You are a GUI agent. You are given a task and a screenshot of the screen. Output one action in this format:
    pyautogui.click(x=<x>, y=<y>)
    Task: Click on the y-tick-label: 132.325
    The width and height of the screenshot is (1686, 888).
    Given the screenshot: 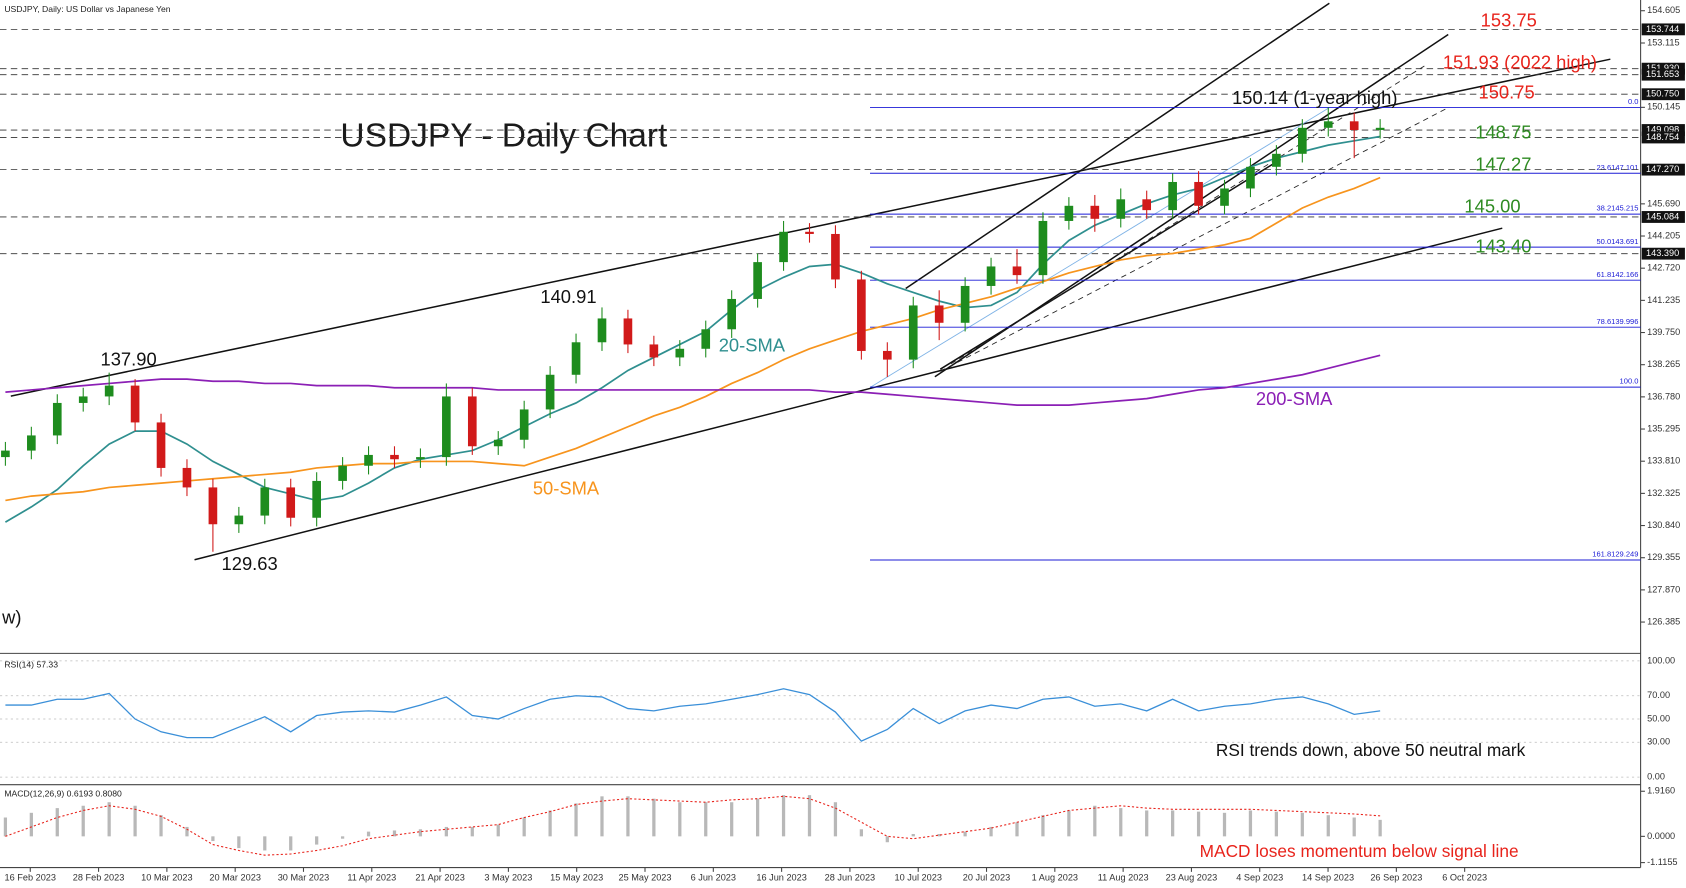 What is the action you would take?
    pyautogui.click(x=1663, y=493)
    